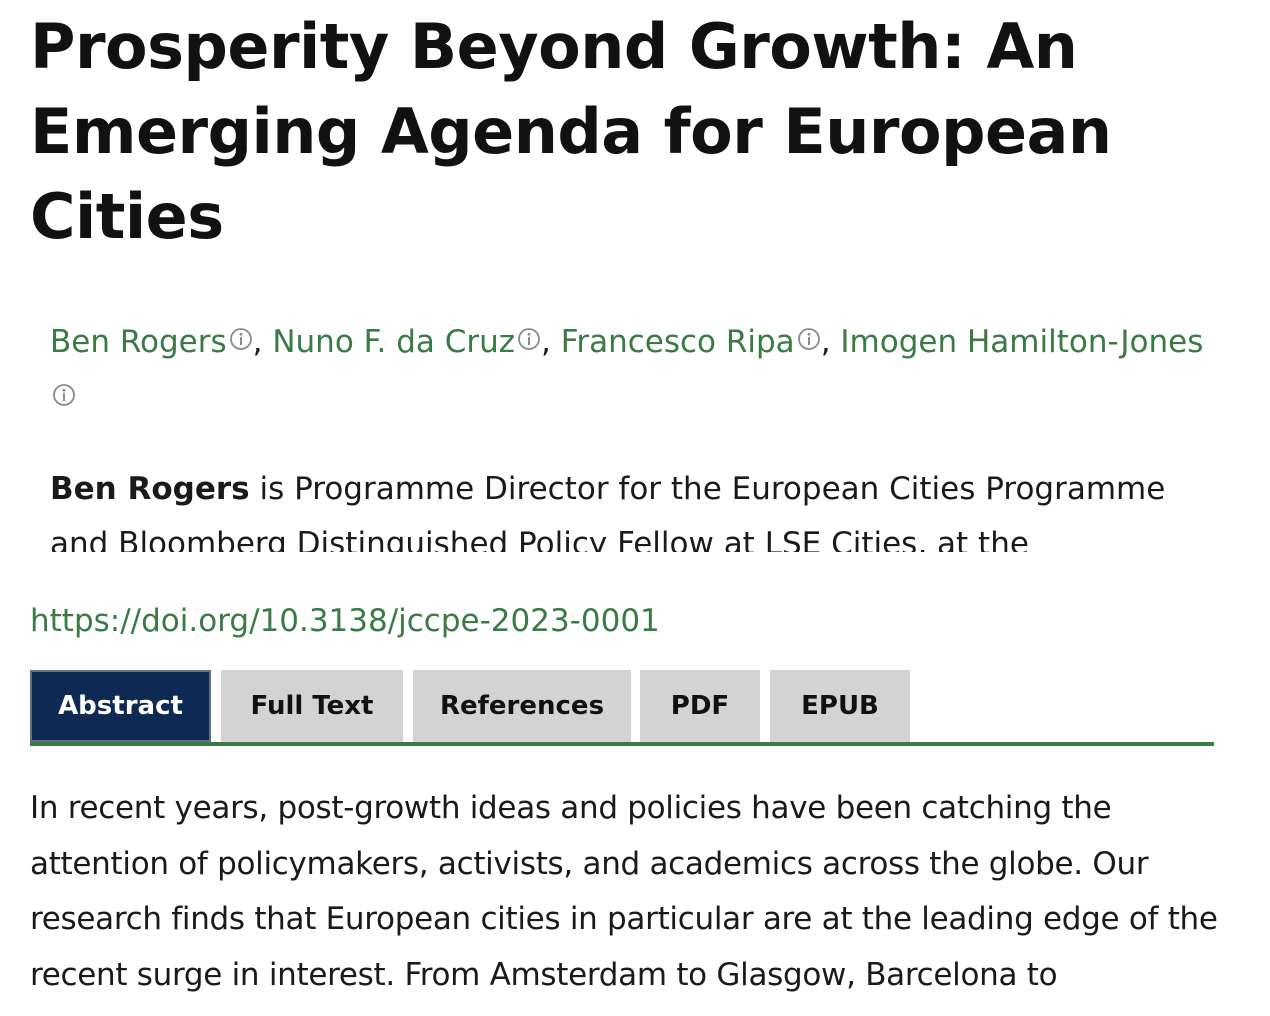  Describe the element at coordinates (622, 744) in the screenshot. I see `tabs-underline` at that location.